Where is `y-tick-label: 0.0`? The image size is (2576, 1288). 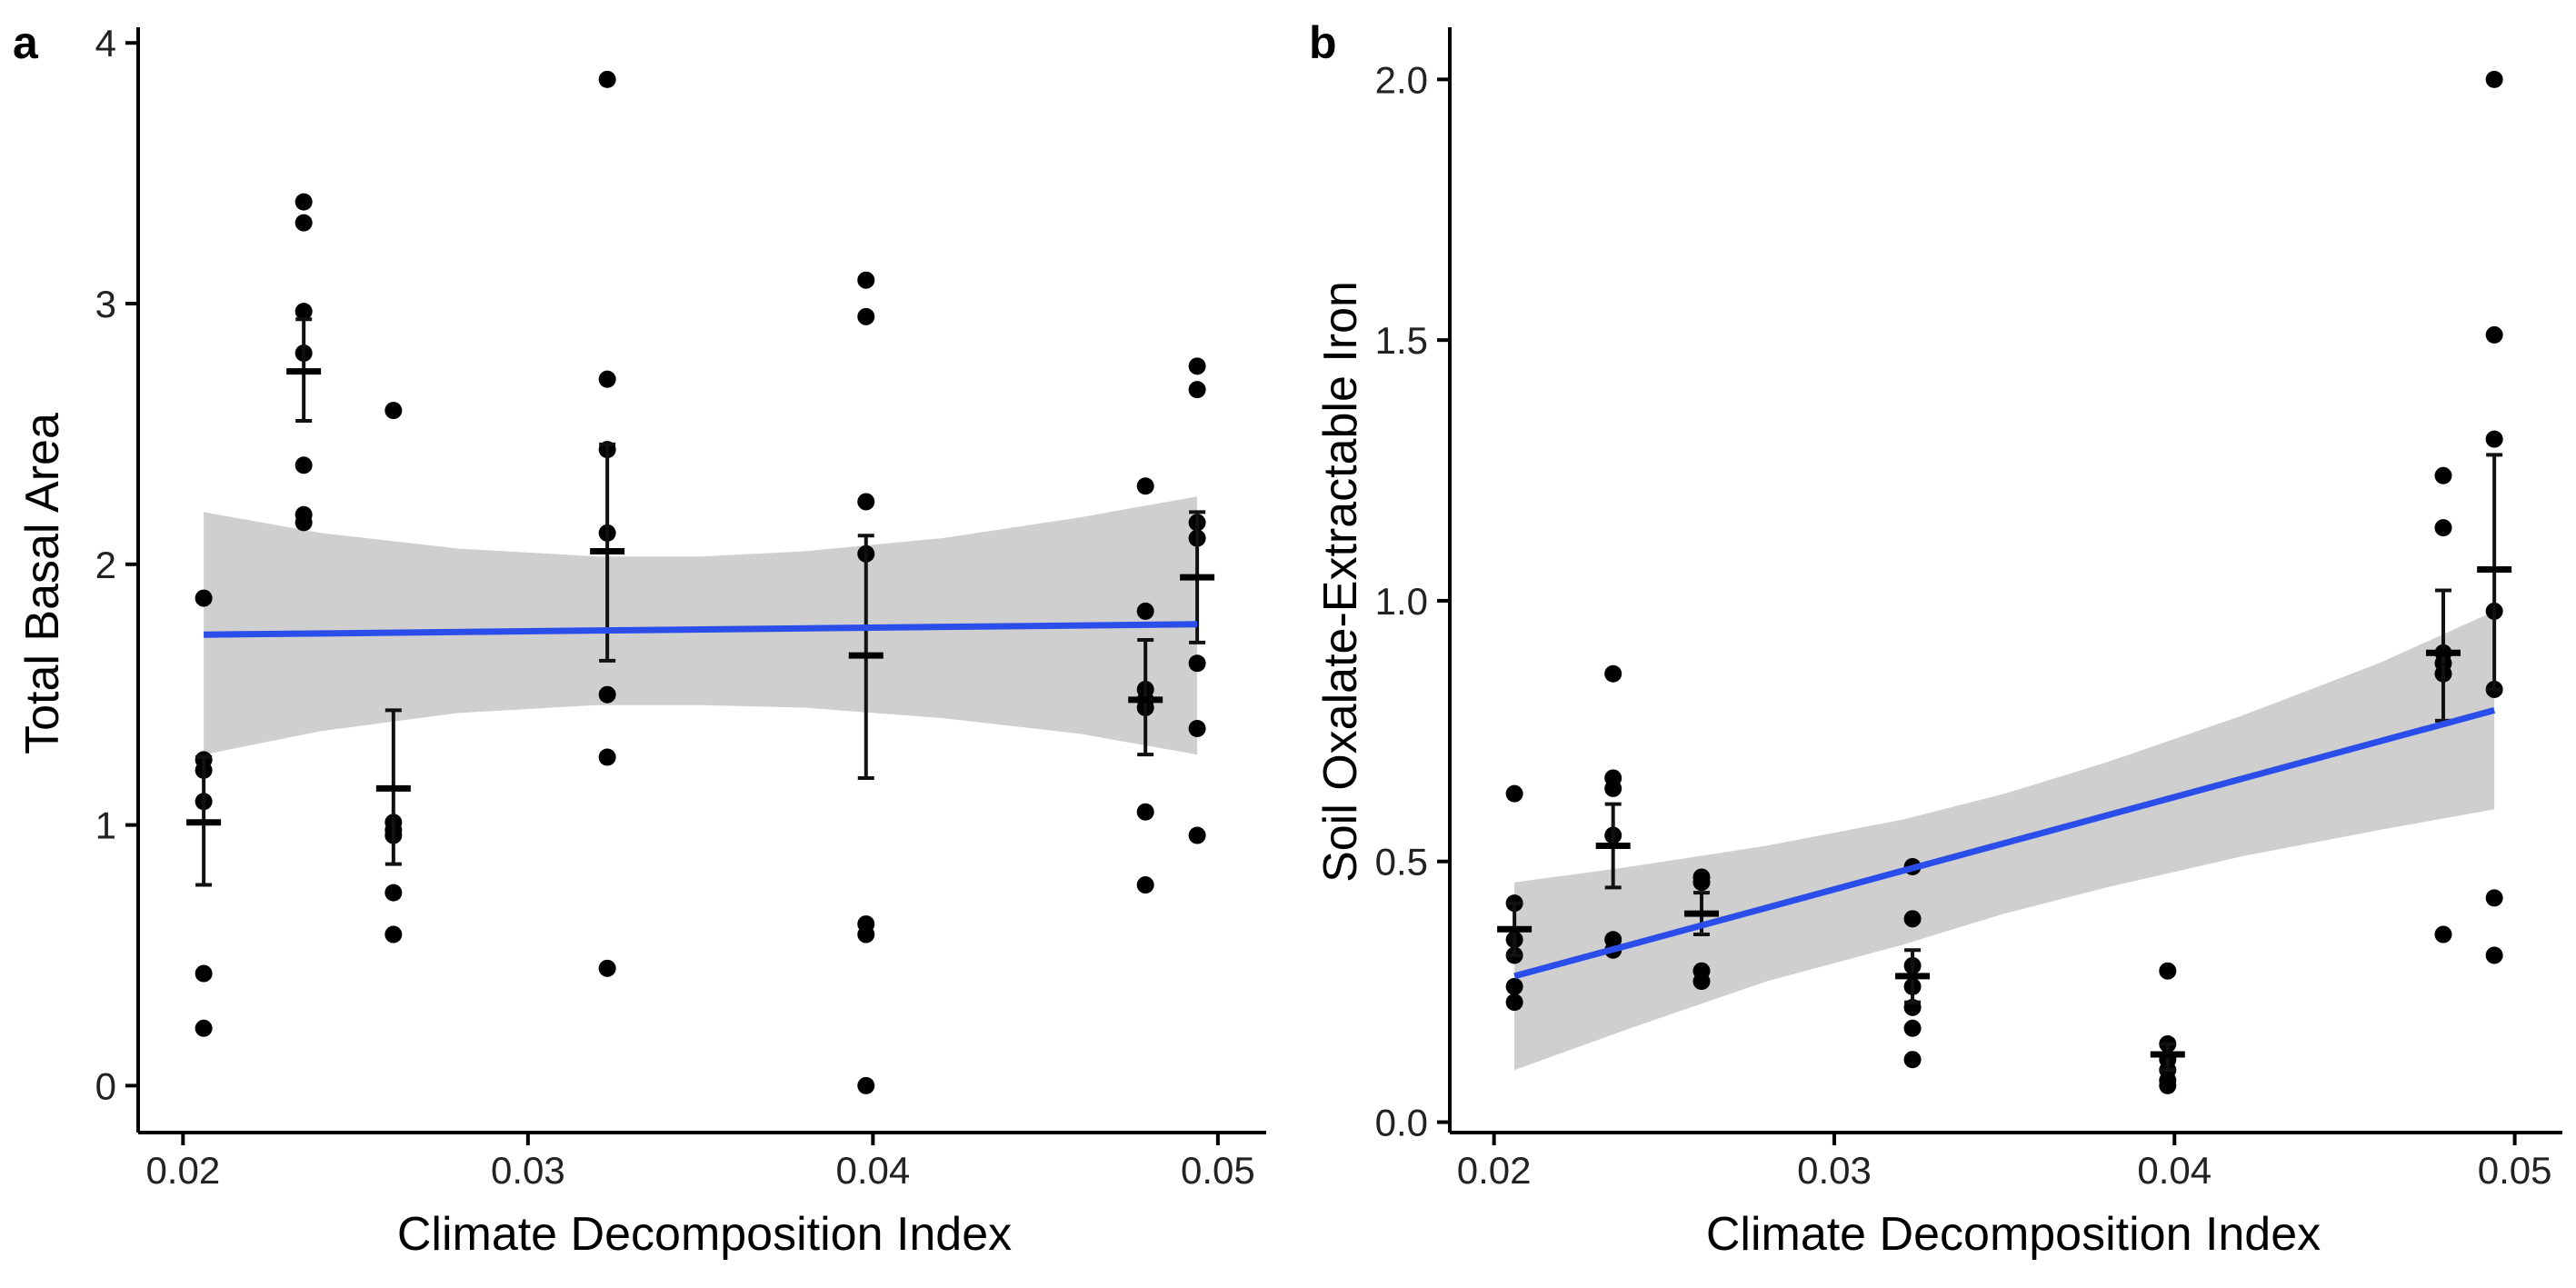
y-tick-label: 0.0 is located at coordinates (1401, 1123).